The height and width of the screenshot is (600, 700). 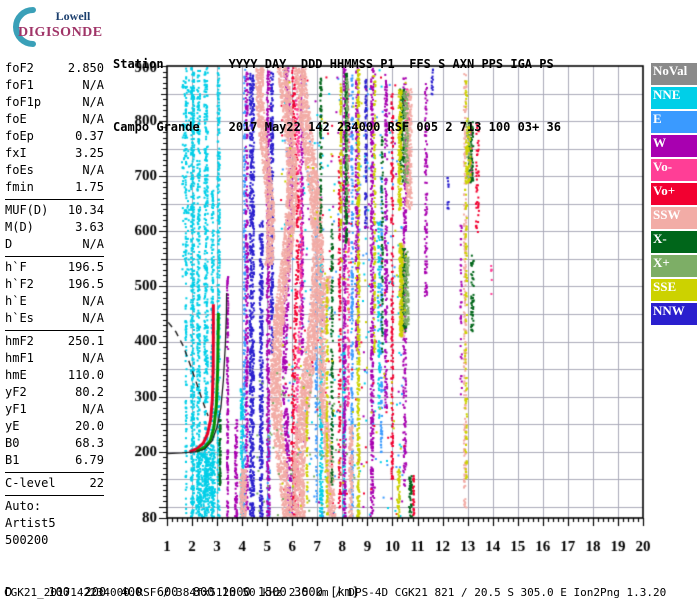 I want to click on digisonde-logo: Lowell DIGISONDE, so click(x=60, y=27).